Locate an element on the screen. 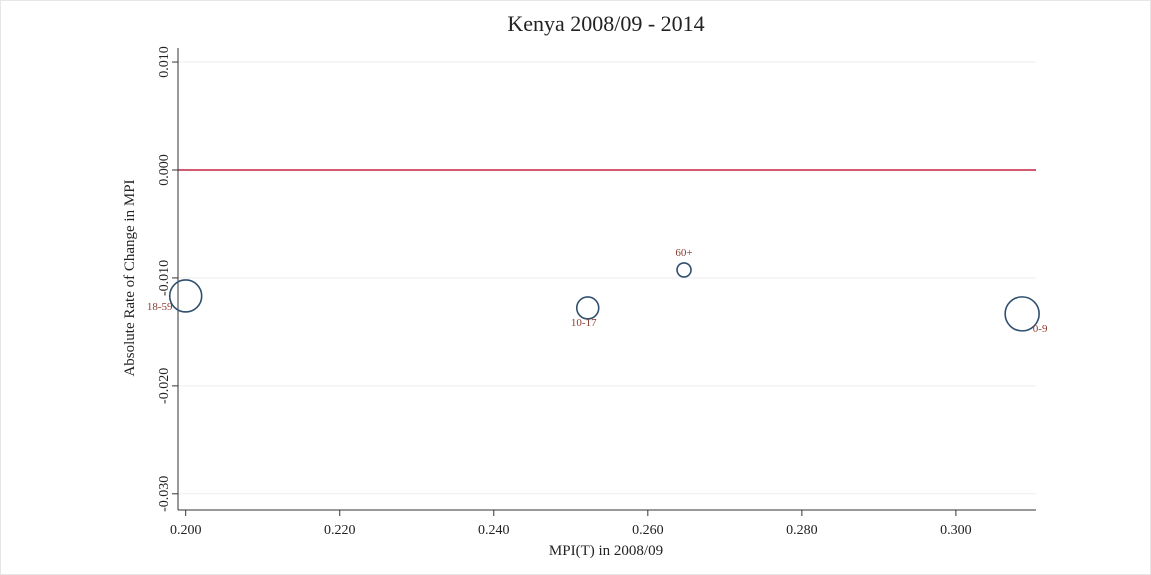 This screenshot has height=575, width=1151. y-tick-label: -0.020 is located at coordinates (164, 386).